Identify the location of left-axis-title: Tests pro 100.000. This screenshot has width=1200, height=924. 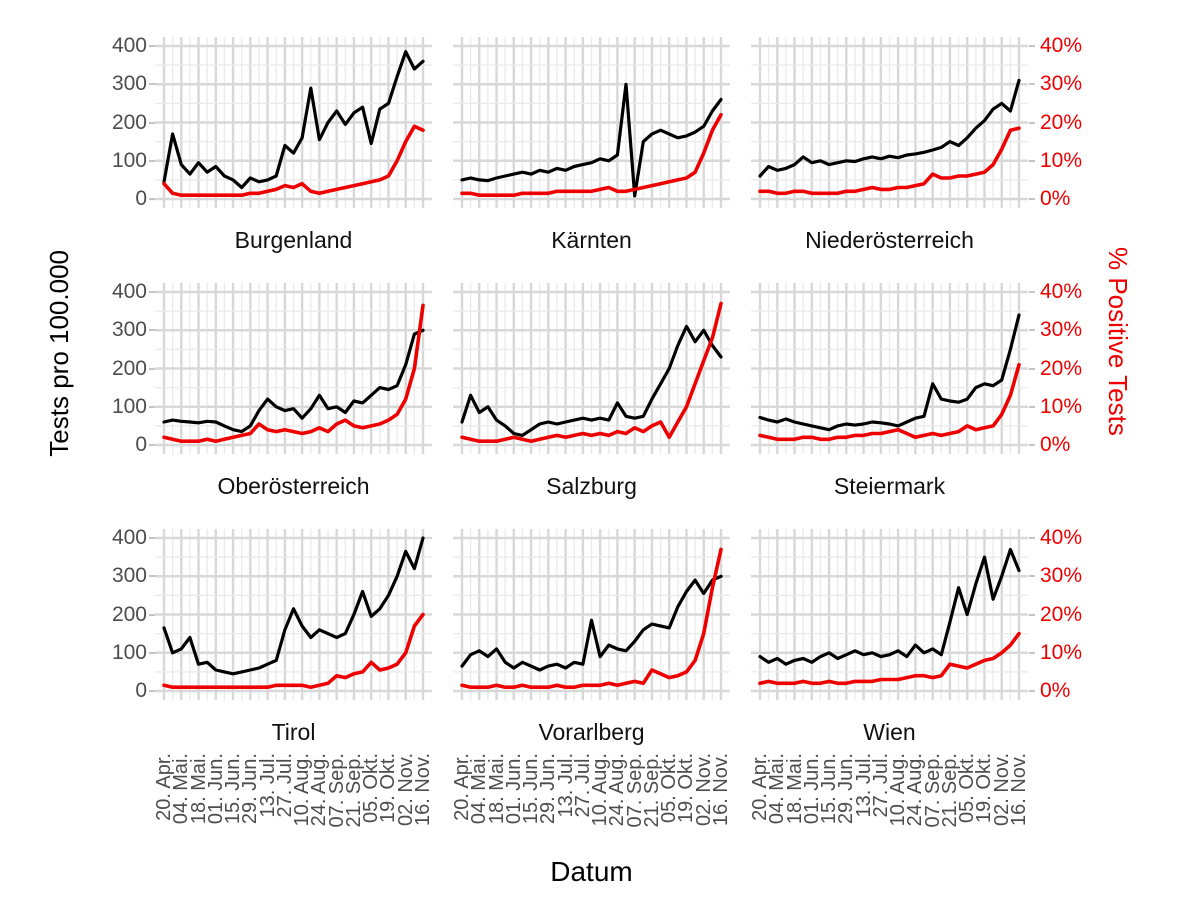
(59, 353).